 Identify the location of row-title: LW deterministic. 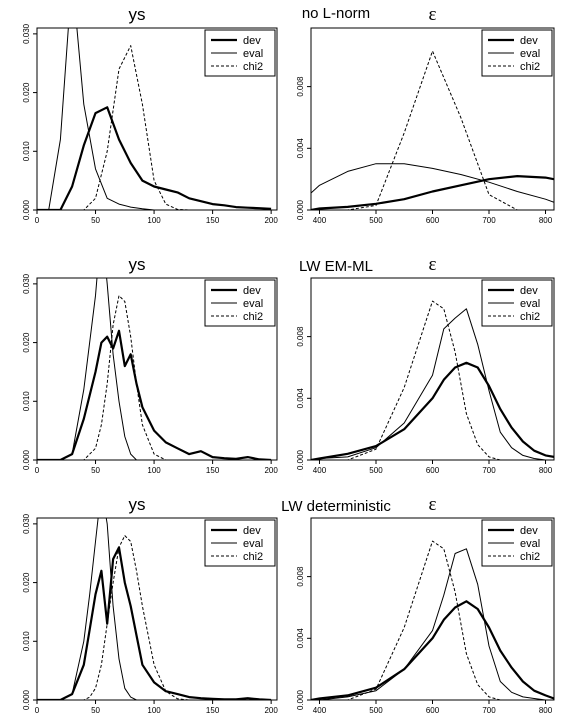
(336, 506).